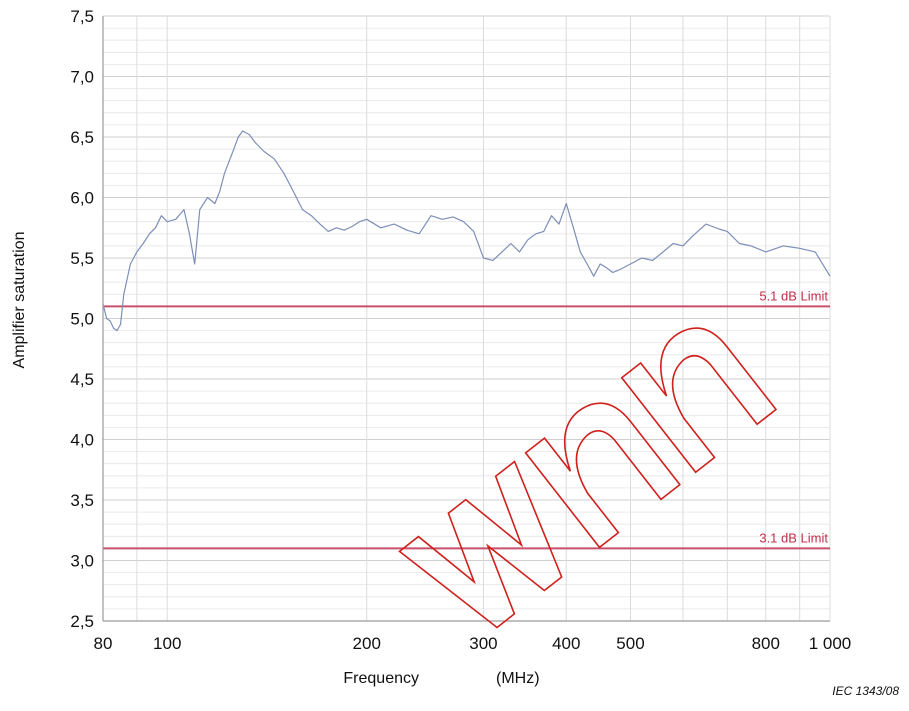  I want to click on x-tick-labels: 80 100 200 300 400 500 800 1 000, so click(473, 643).